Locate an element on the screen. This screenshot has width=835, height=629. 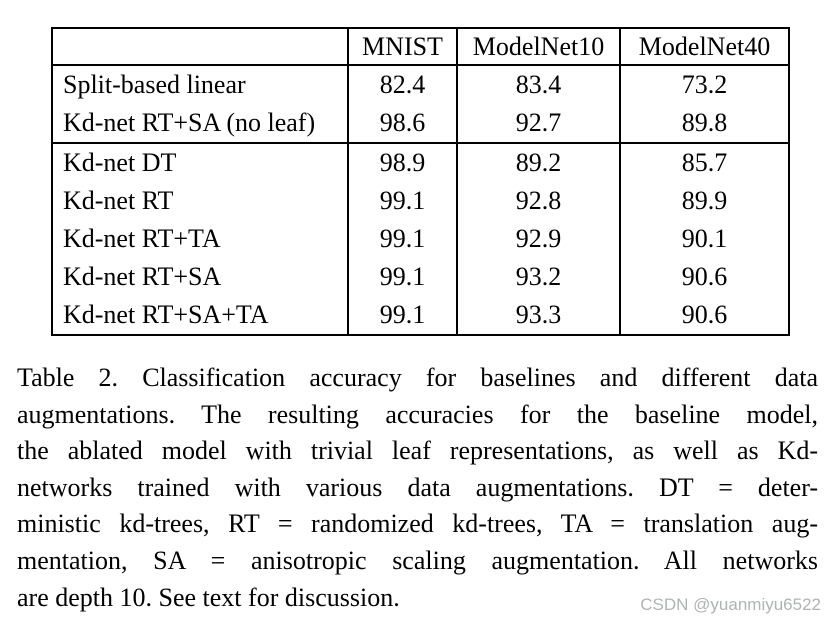
table-row: Kd-net DT 98.9 89.2 85.7 is located at coordinates (420, 162).